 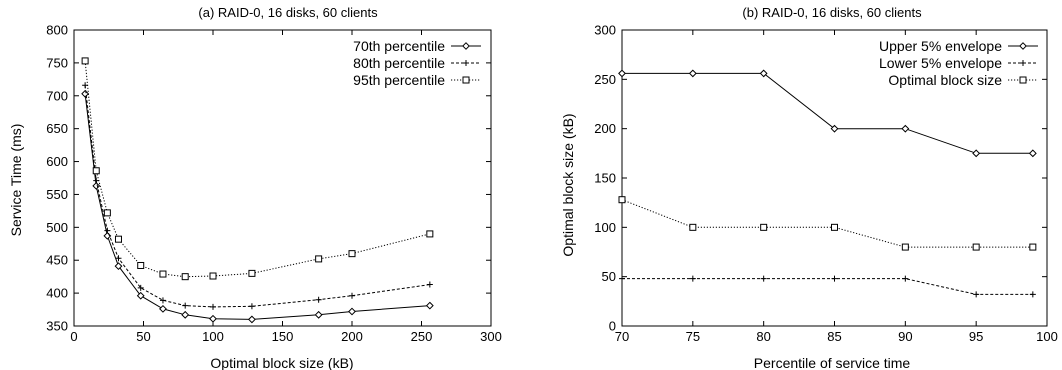 I want to click on y-tick-label: 50, so click(x=609, y=276).